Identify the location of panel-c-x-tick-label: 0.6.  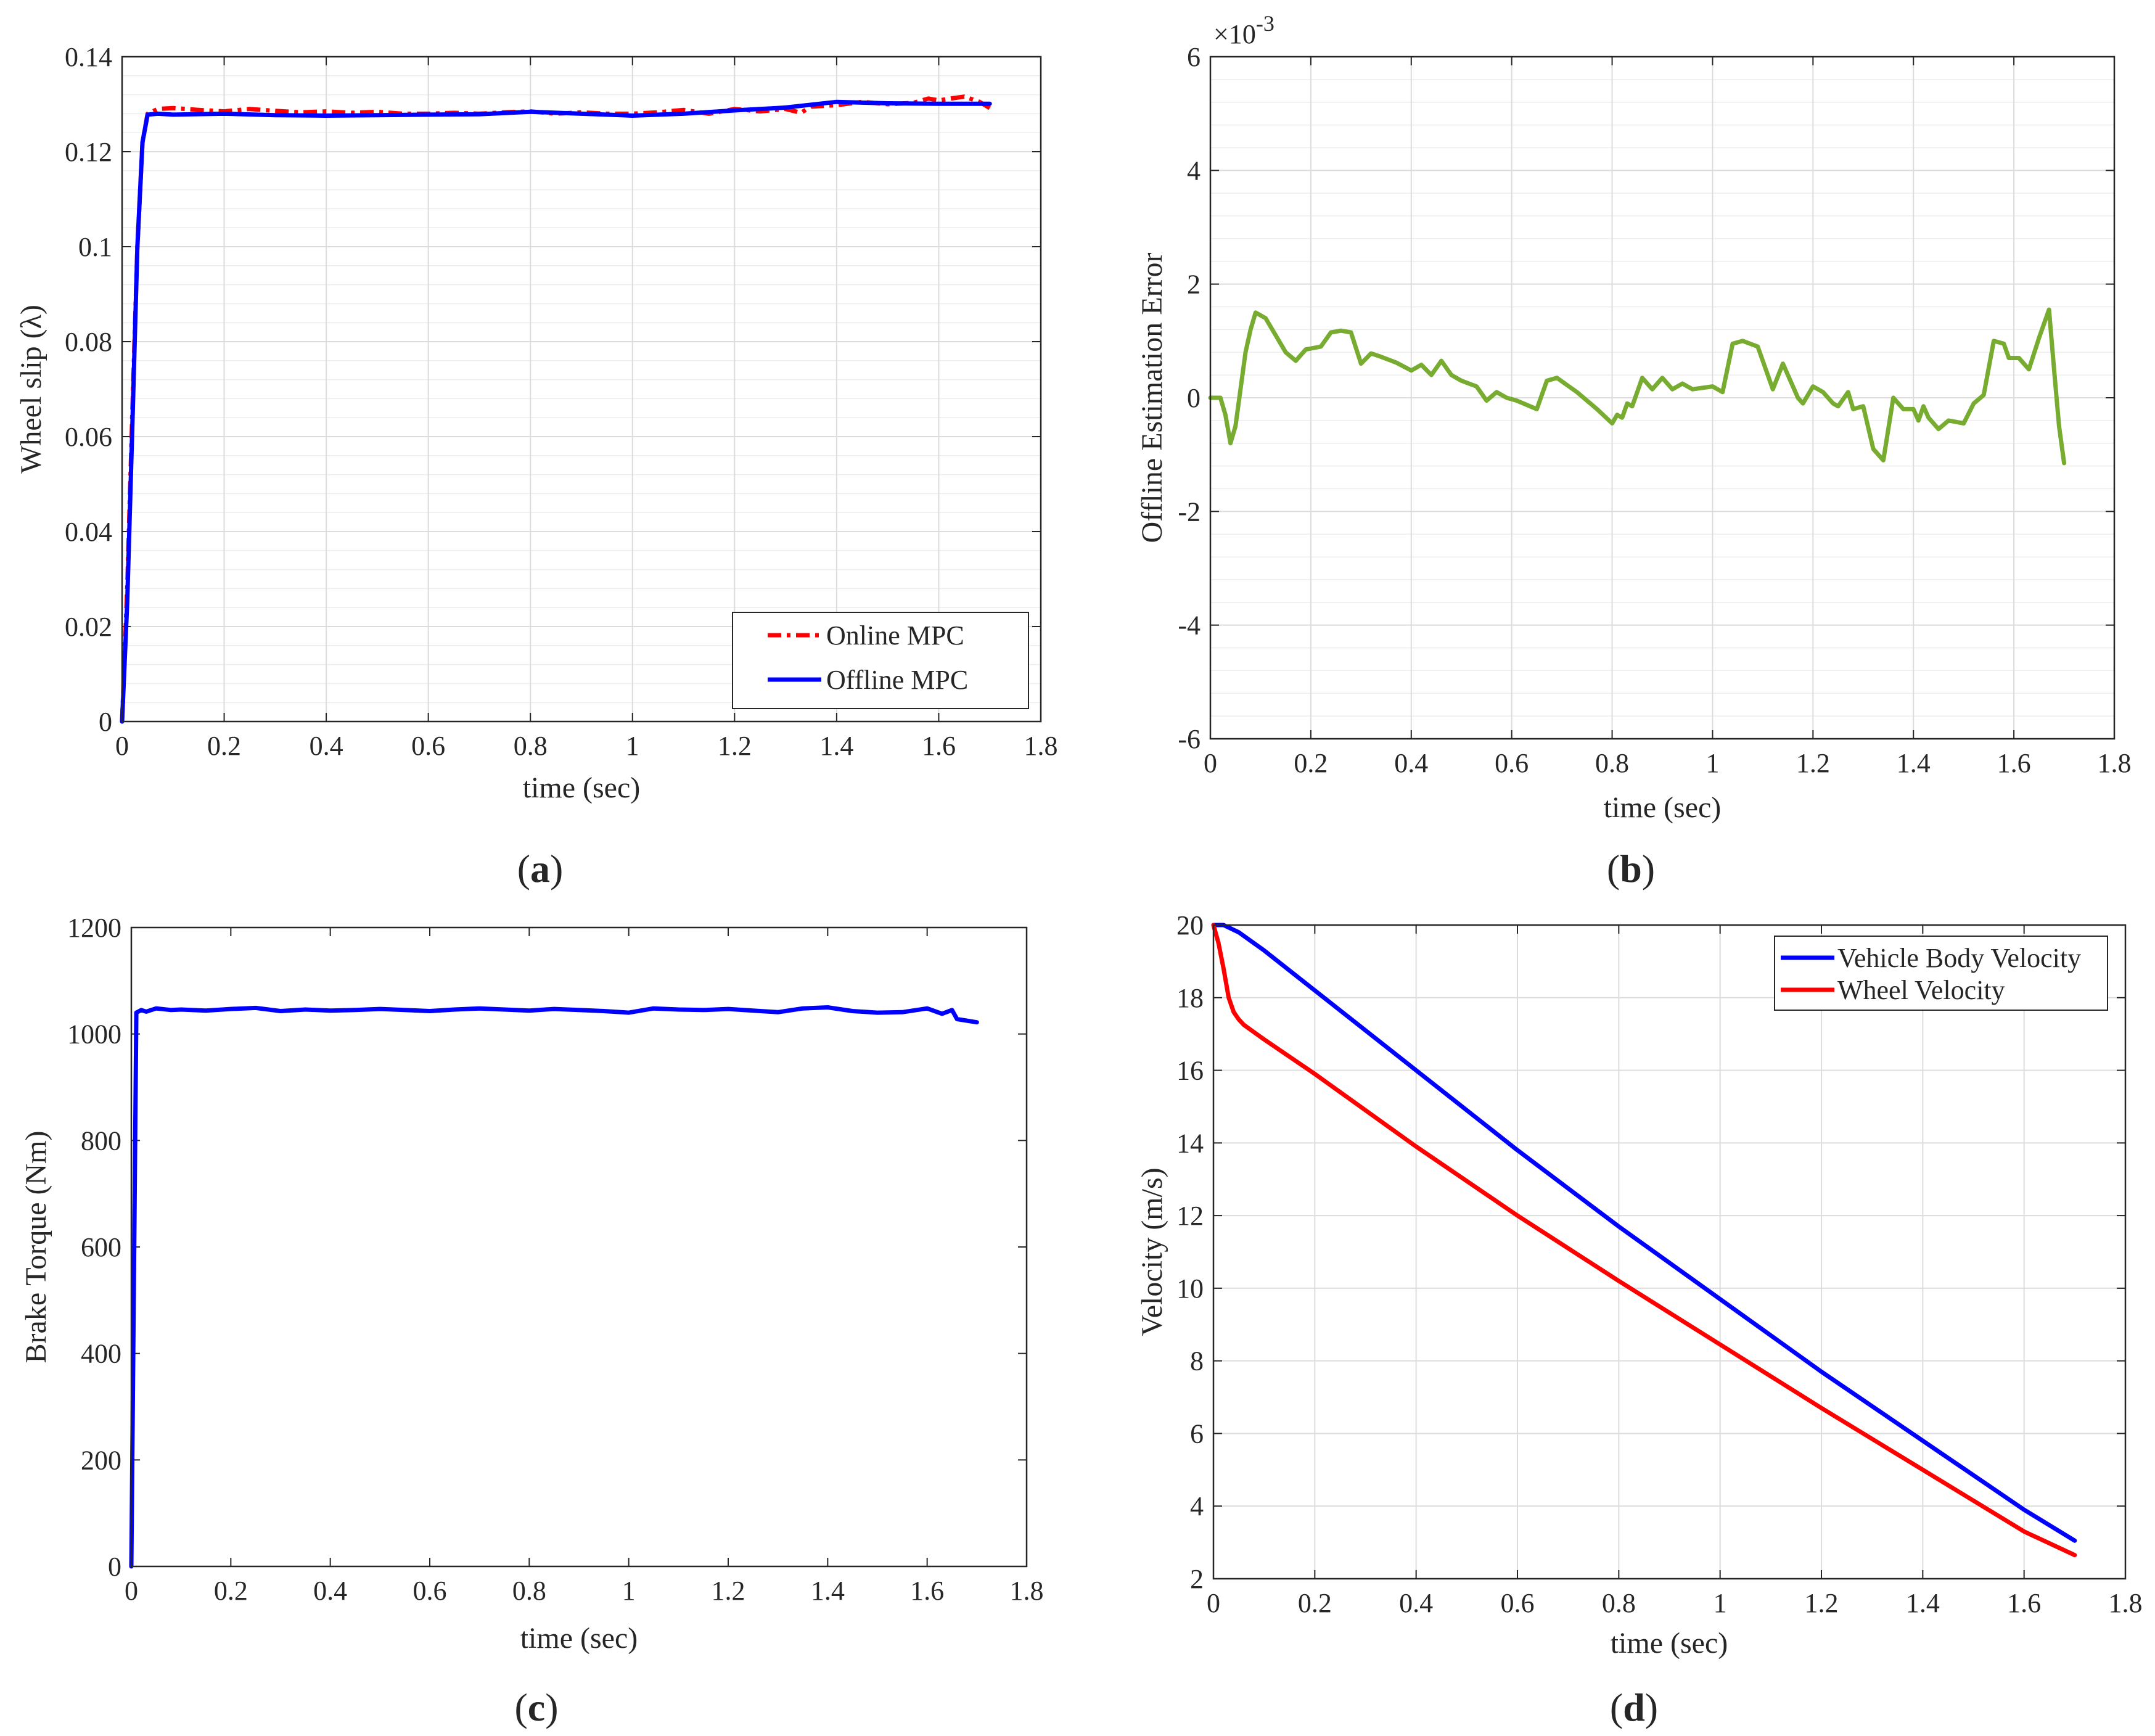
(430, 1591).